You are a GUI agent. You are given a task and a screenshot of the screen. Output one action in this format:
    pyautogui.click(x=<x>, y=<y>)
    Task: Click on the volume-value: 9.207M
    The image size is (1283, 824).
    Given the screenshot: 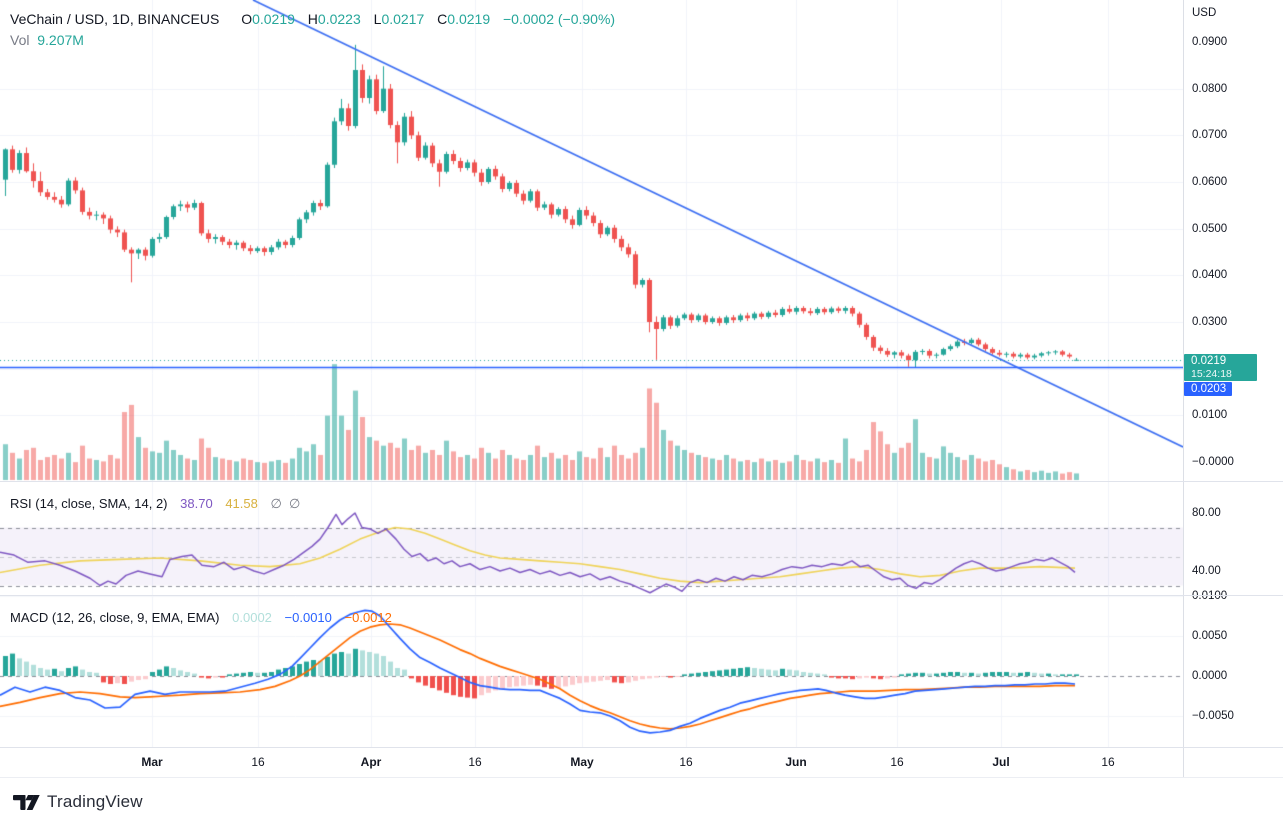 What is the action you would take?
    pyautogui.click(x=60, y=40)
    